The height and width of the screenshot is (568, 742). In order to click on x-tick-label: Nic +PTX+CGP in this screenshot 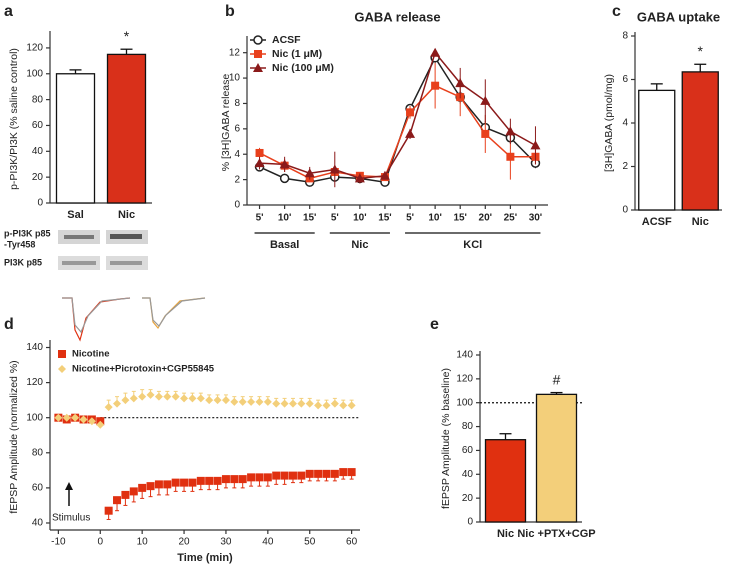, I will do `click(556, 534)`.